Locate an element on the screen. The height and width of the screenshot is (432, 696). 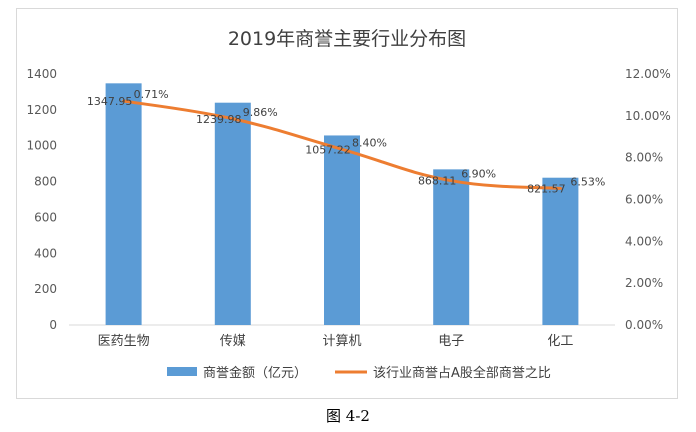
legend-label-bar: 商誉金额（亿元） is located at coordinates (255, 373).